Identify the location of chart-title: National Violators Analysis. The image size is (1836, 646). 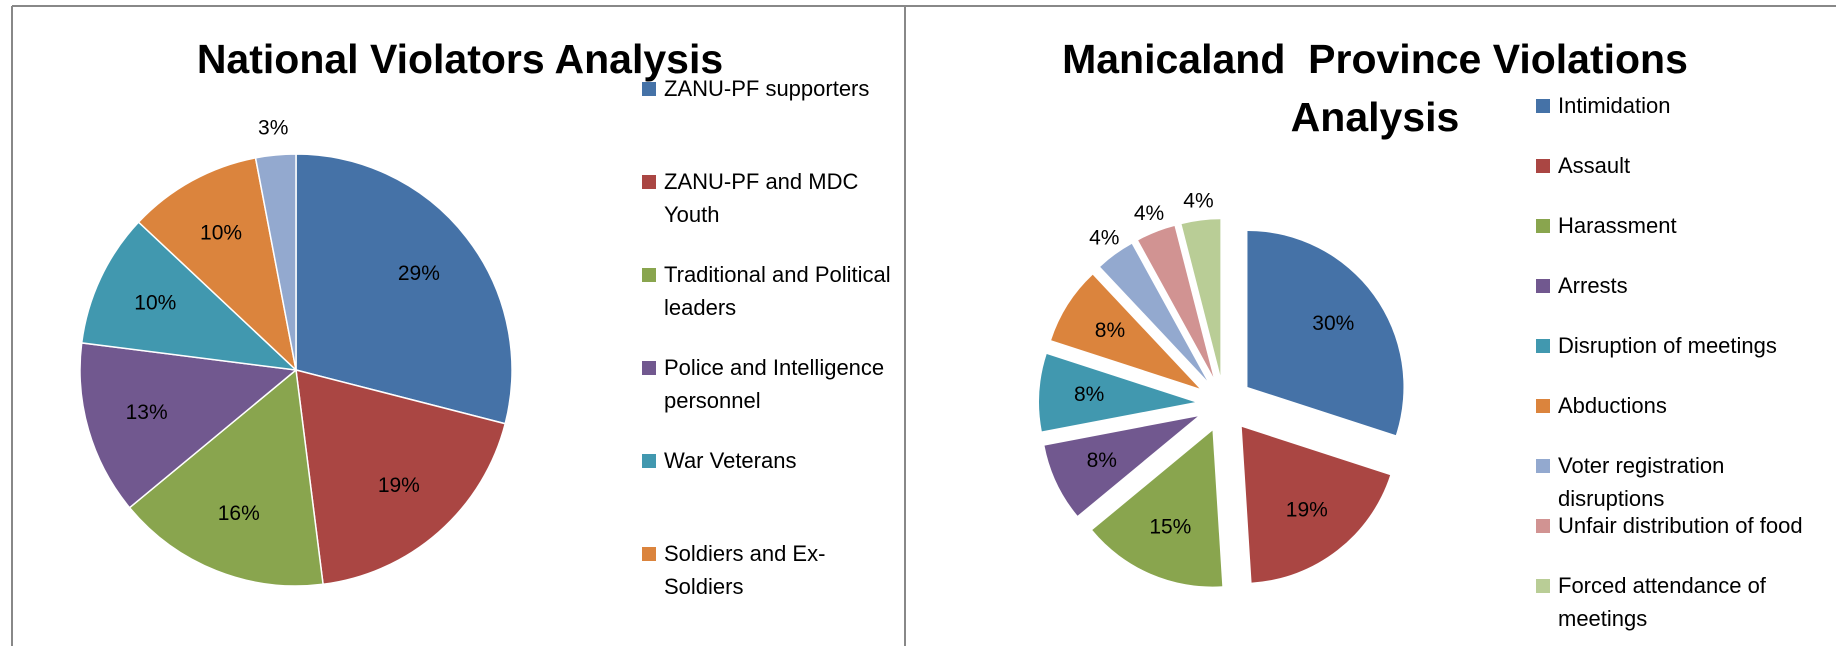
(460, 59).